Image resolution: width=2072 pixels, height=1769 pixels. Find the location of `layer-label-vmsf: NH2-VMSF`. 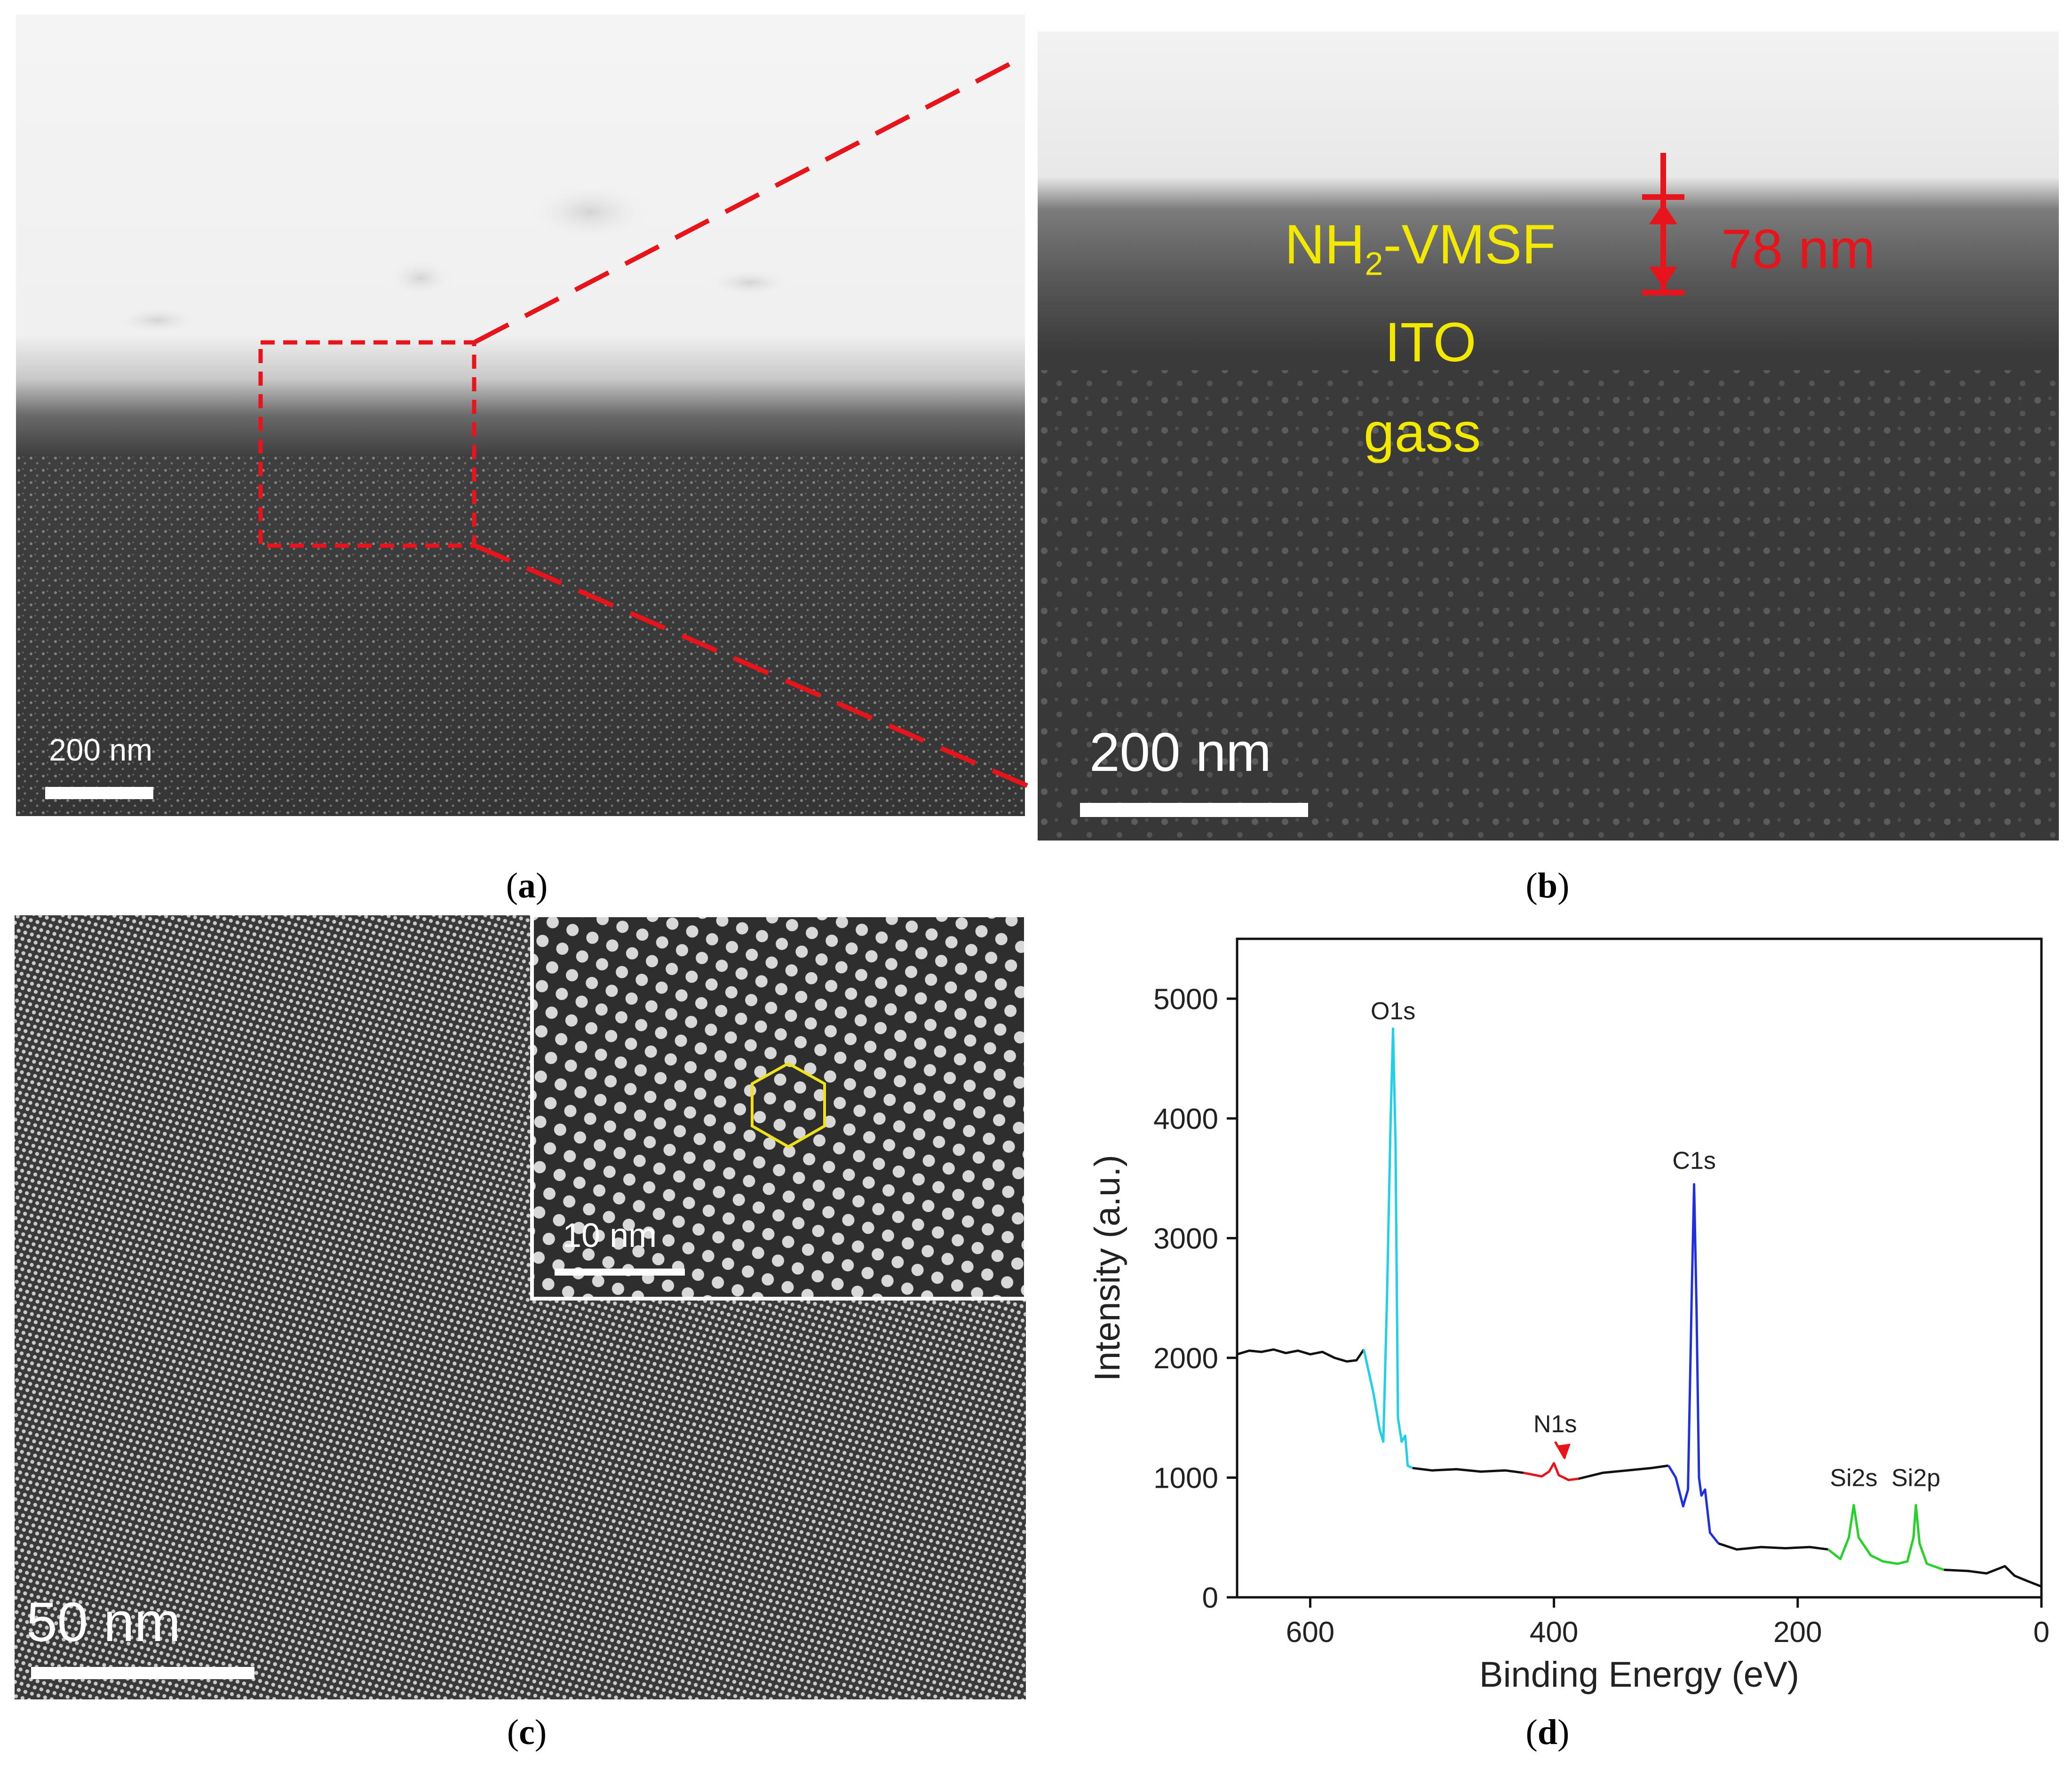

layer-label-vmsf: NH2-VMSF is located at coordinates (1420, 248).